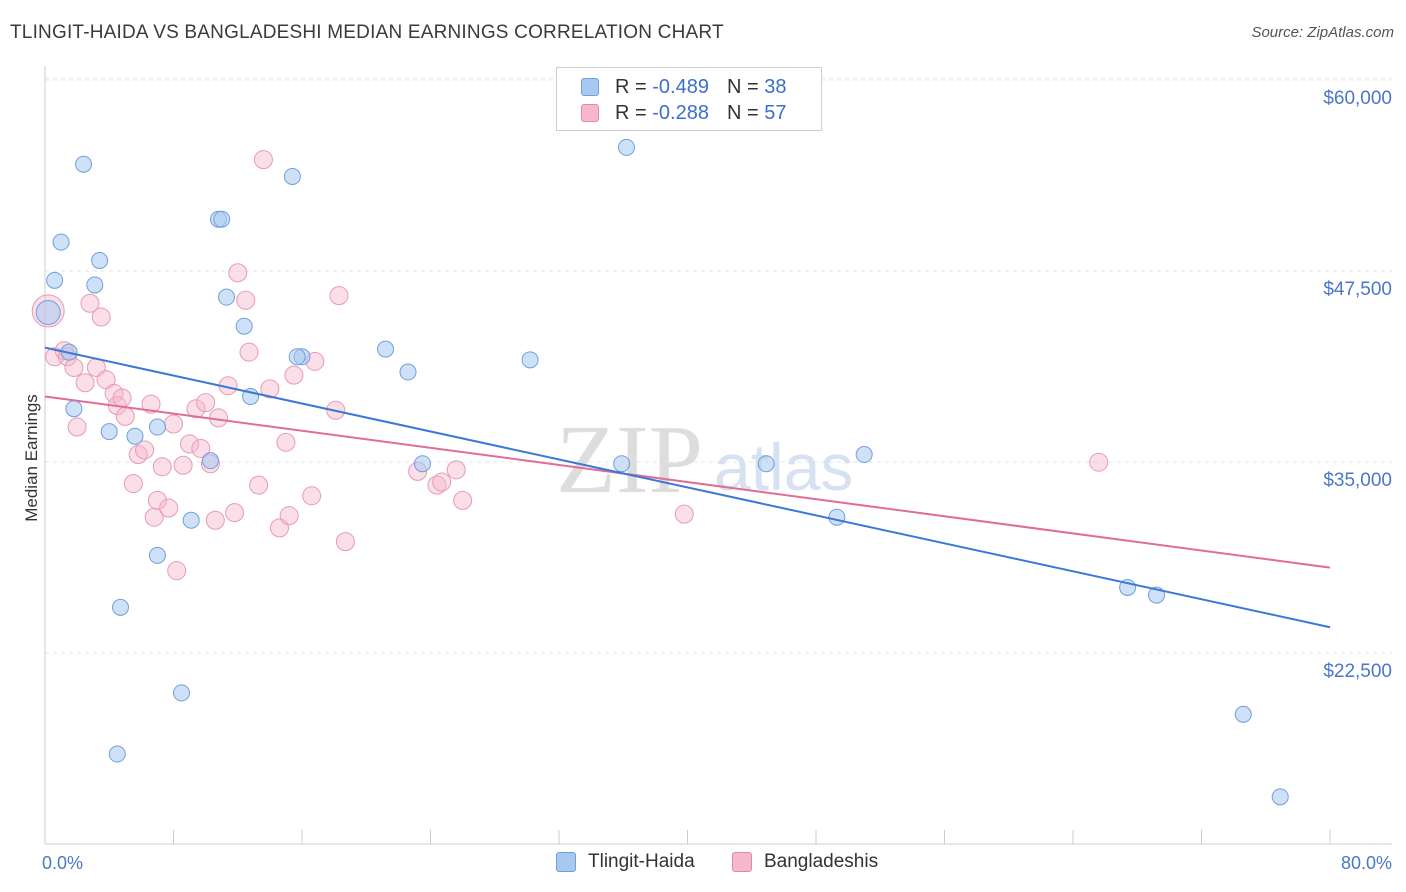 The width and height of the screenshot is (1406, 892). I want to click on legend-n-value: 57, so click(775, 112).